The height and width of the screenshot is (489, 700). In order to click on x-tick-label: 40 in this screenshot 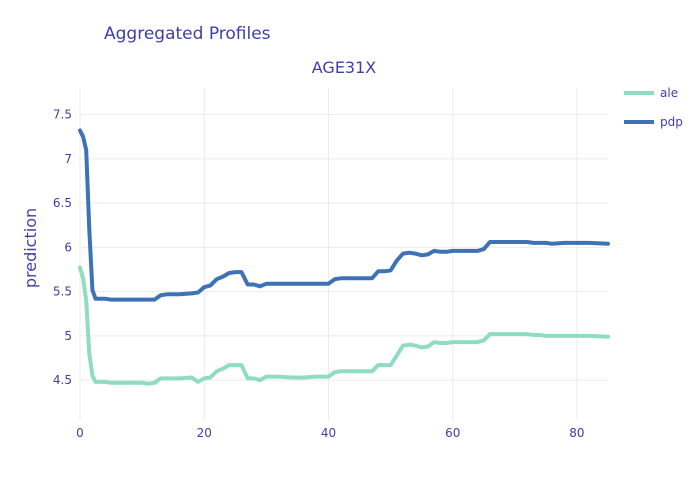, I will do `click(328, 433)`.